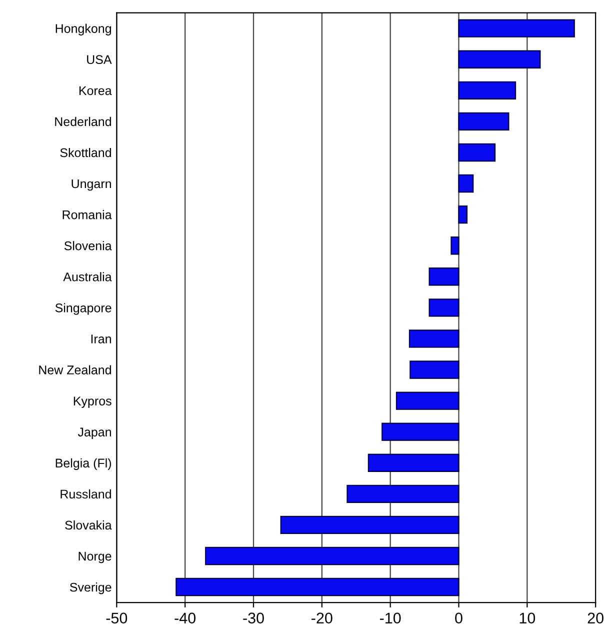 The image size is (614, 641). I want to click on y-tick-label: Kypros, so click(93, 402).